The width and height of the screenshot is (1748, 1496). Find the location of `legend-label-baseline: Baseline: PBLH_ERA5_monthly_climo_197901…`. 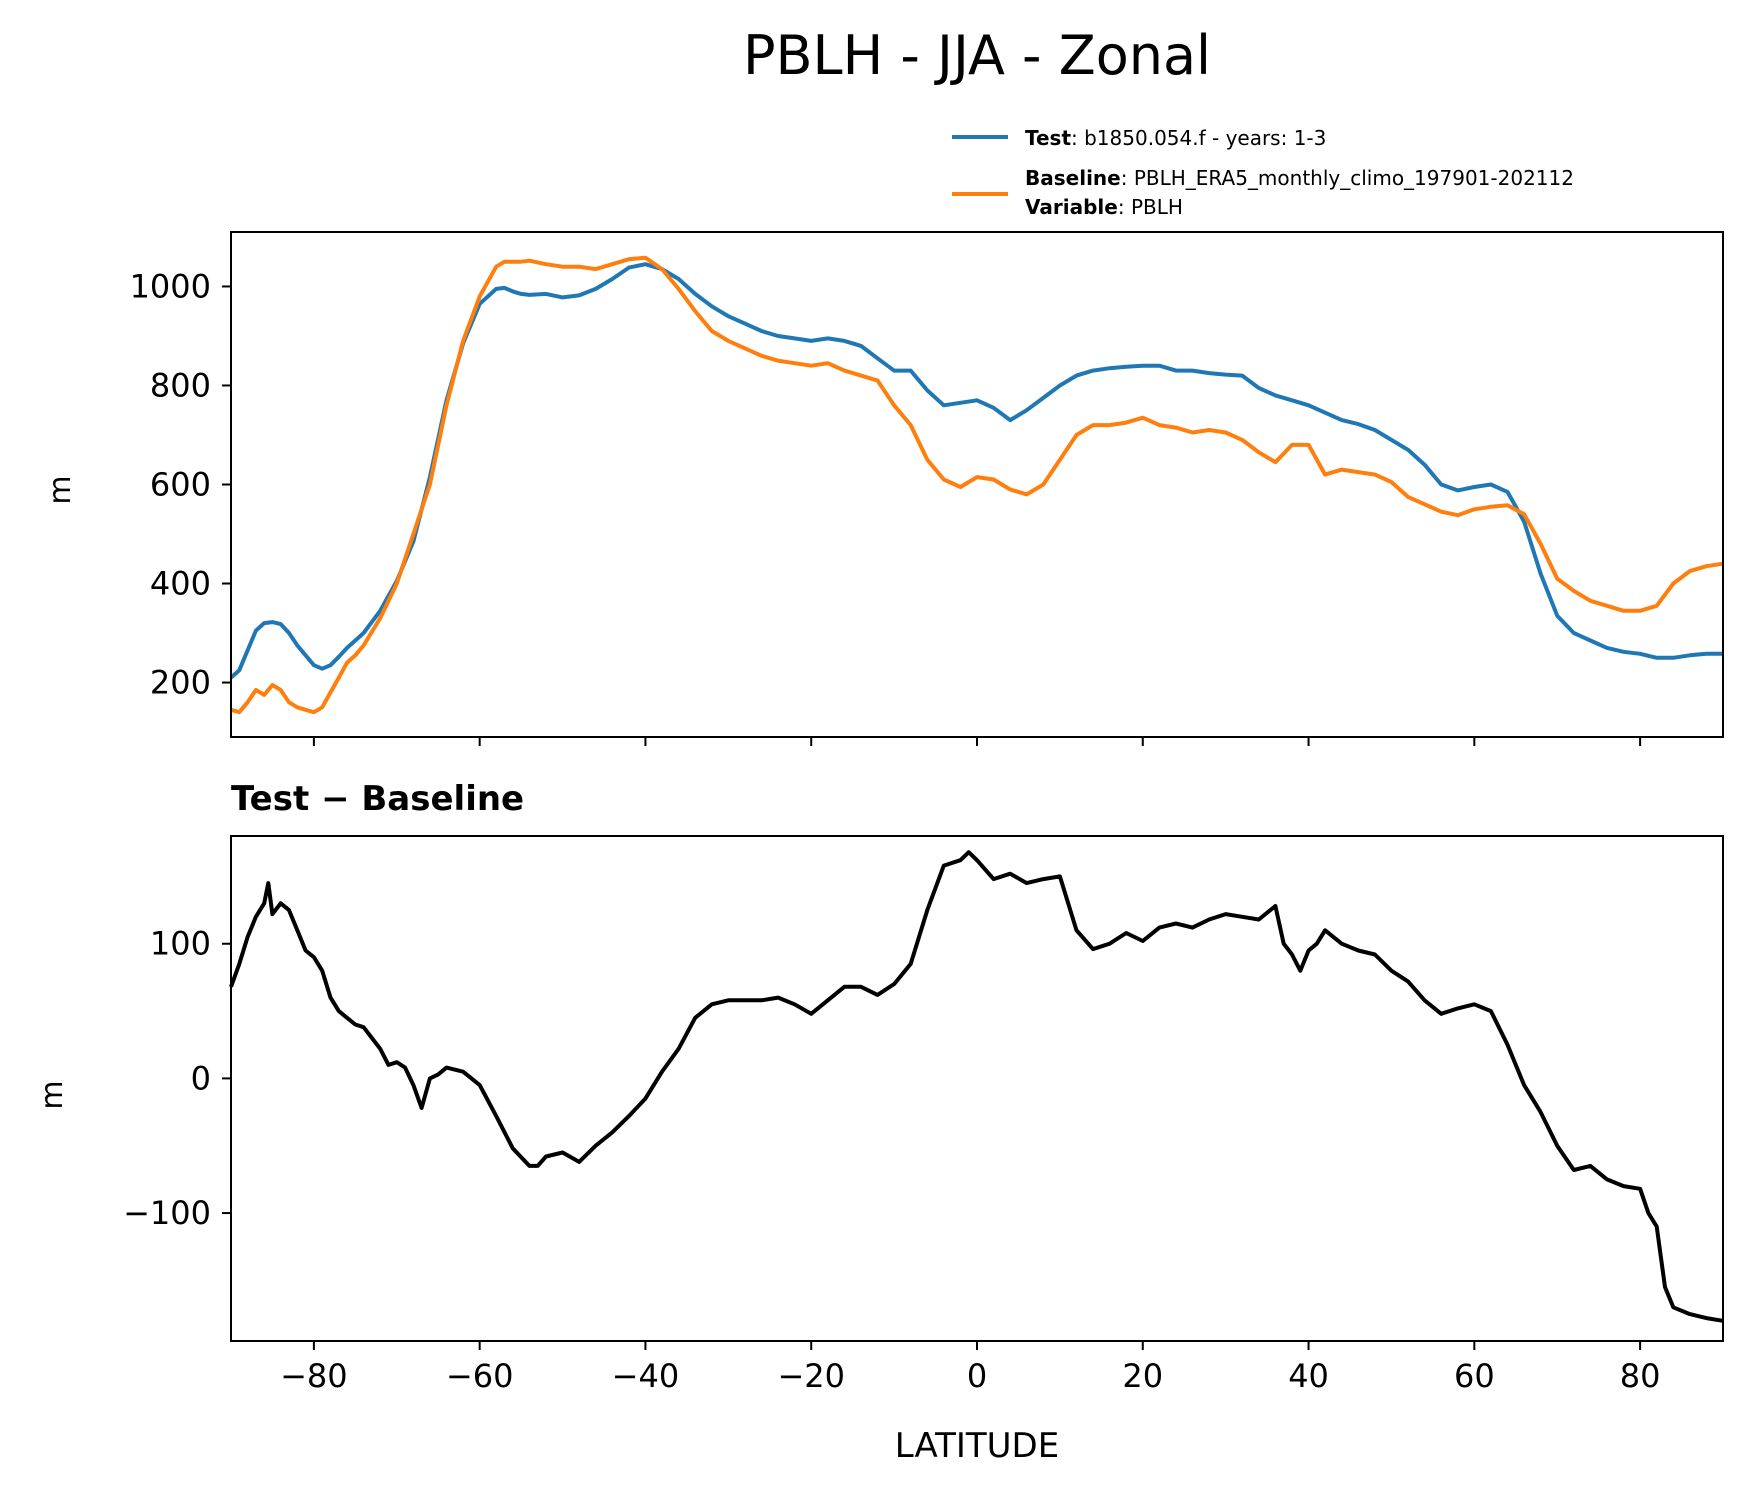

legend-label-baseline: Baseline: PBLH_ERA5_monthly_climo_197901… is located at coordinates (1299, 178).